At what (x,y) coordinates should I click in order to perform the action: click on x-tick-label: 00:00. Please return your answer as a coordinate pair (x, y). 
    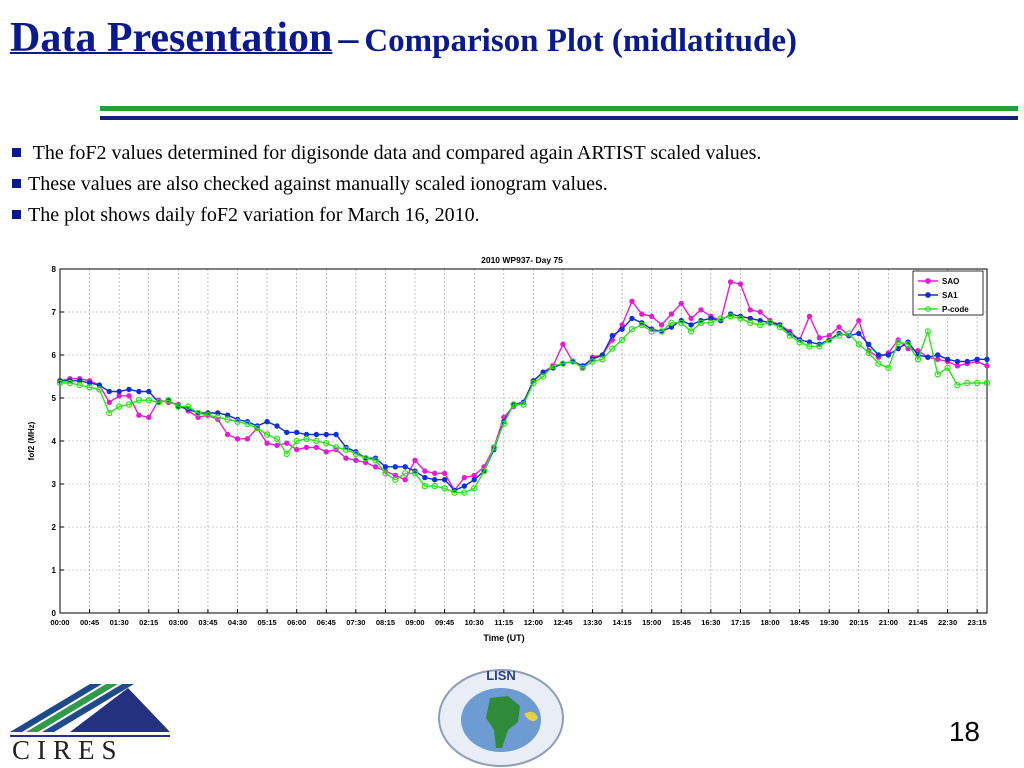
    Looking at the image, I should click on (59, 622).